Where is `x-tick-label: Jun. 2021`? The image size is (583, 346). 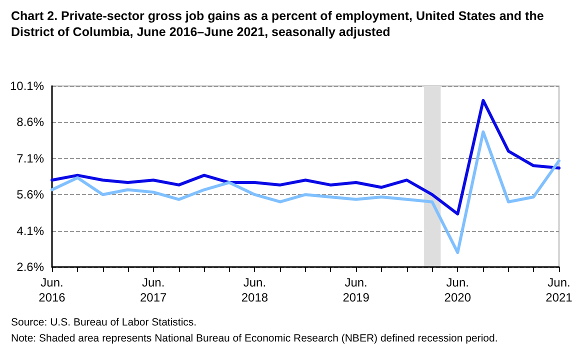 x-tick-label: Jun. 2021 is located at coordinates (559, 290).